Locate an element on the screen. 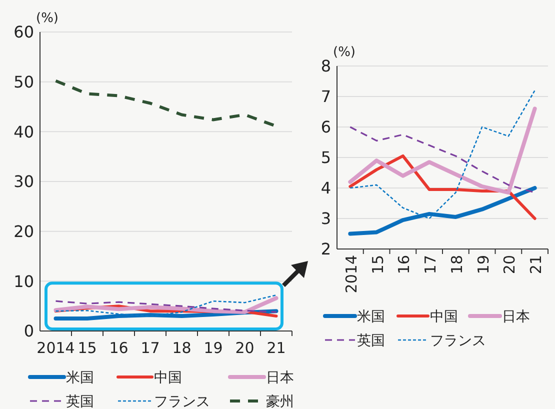 This screenshot has width=555, height=409. y-tick-label: 40 is located at coordinates (24, 132).